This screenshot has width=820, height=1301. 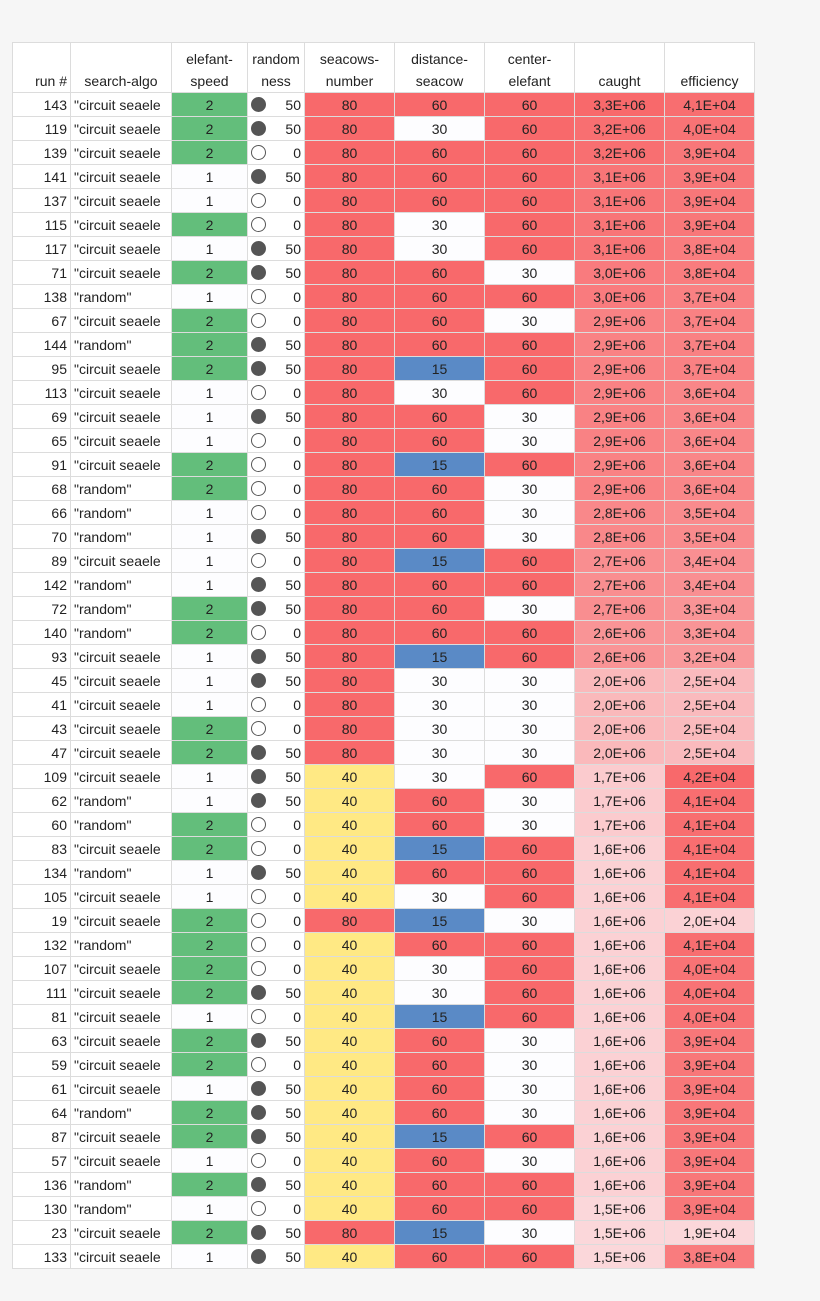 What do you see at coordinates (121, 67) in the screenshot?
I see `column-header-search-algo: search-algo` at bounding box center [121, 67].